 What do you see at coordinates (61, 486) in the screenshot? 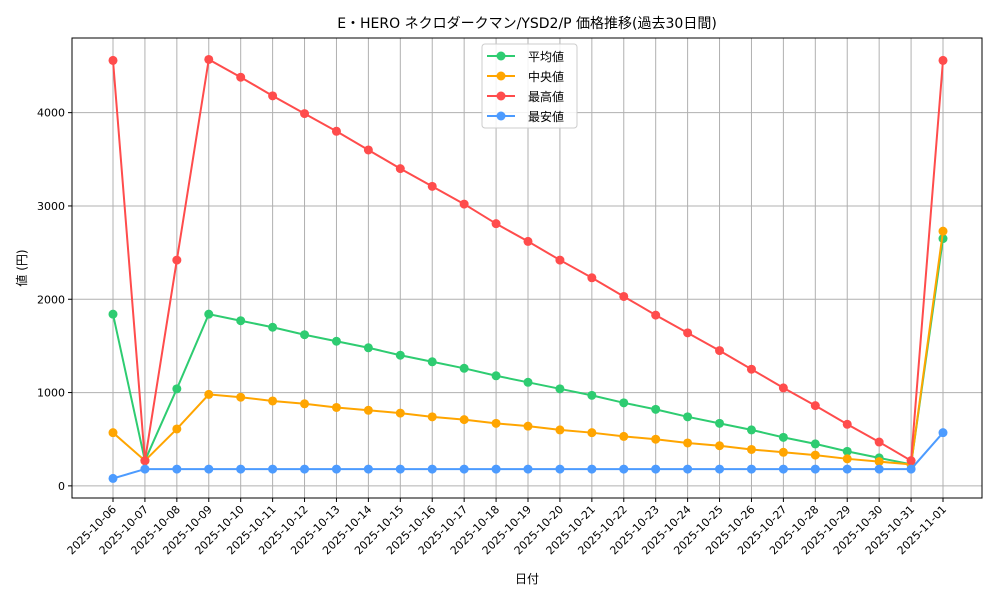
I see `y-tick-label: 0` at bounding box center [61, 486].